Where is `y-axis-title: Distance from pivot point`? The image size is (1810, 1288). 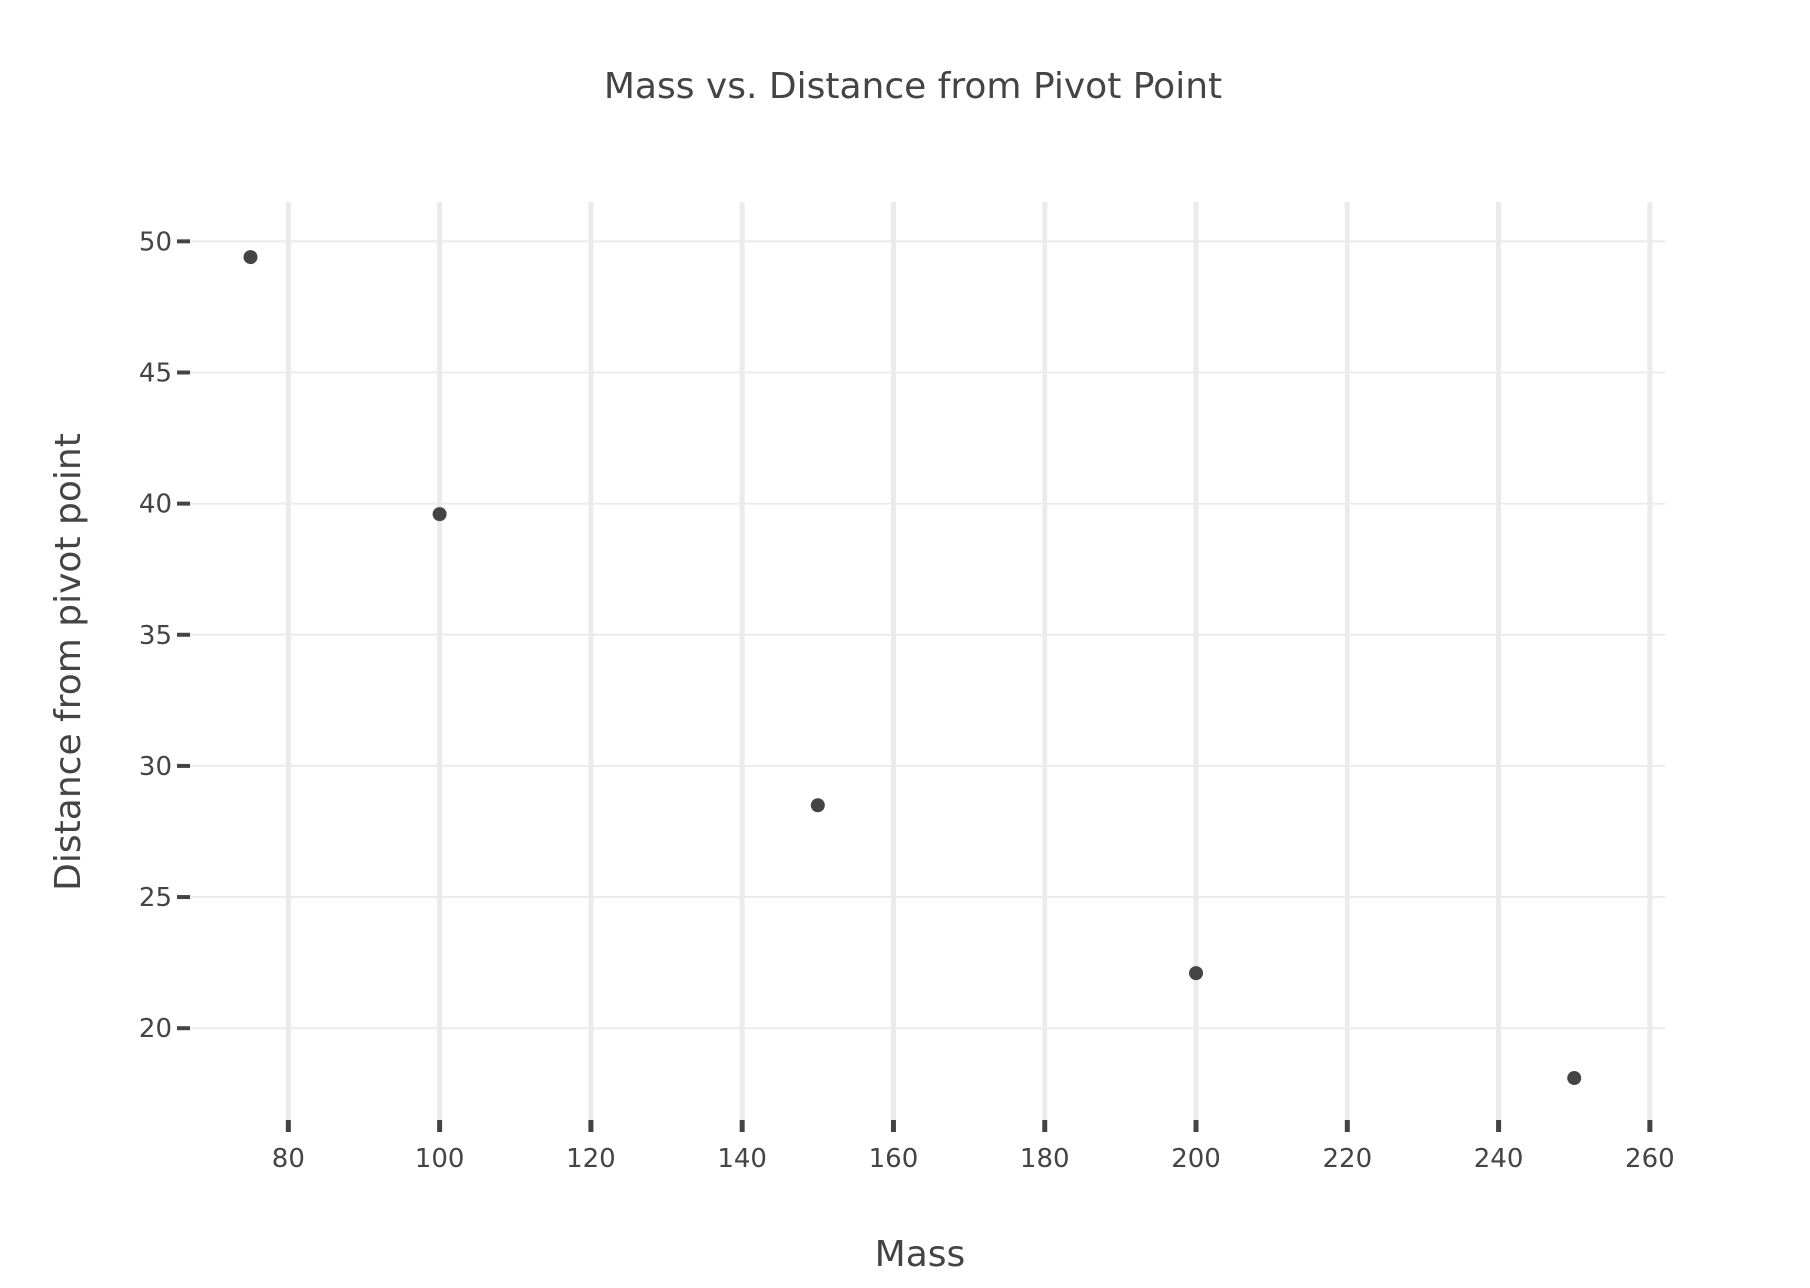
y-axis-title: Distance from pivot point is located at coordinates (68, 662).